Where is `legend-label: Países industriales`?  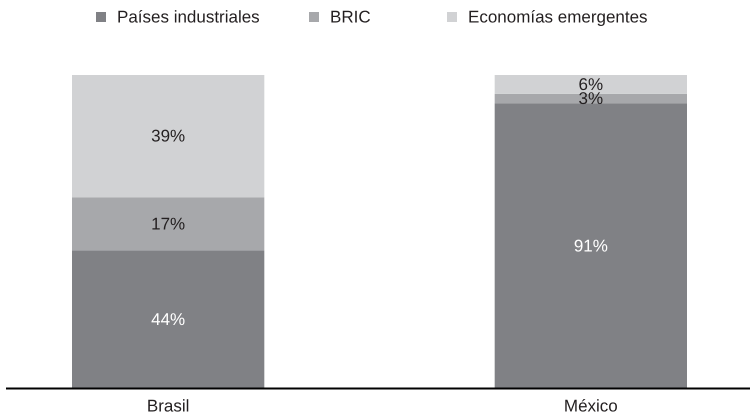 legend-label: Países industriales is located at coordinates (188, 17).